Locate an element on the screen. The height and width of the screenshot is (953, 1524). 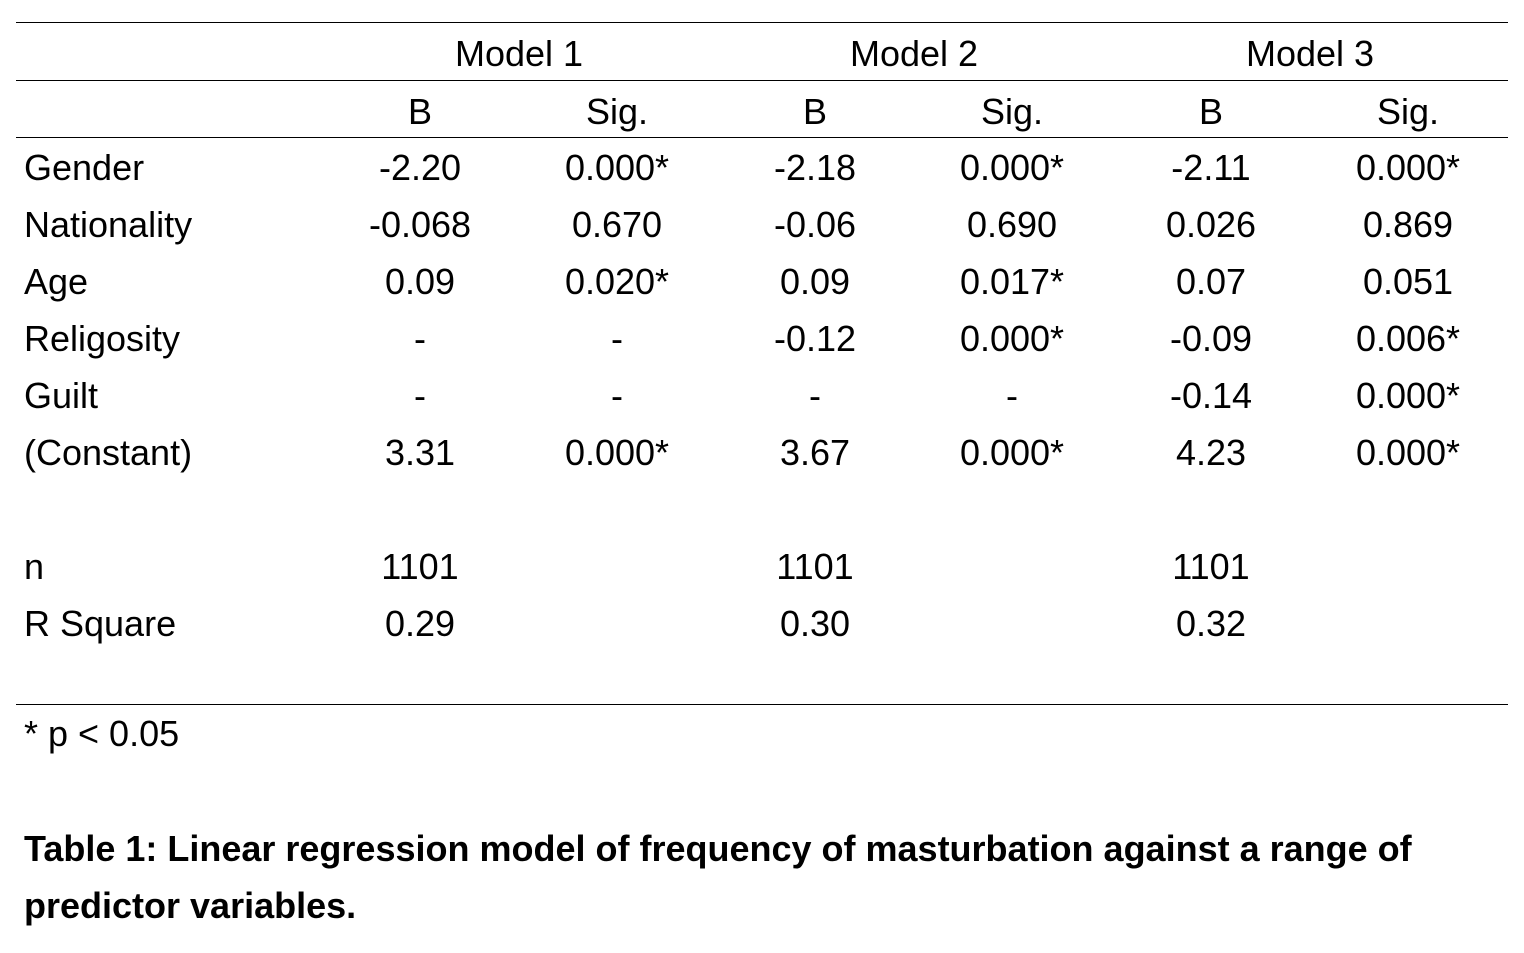
nationality-sig-model-3: 0.869 is located at coordinates (1408, 224).